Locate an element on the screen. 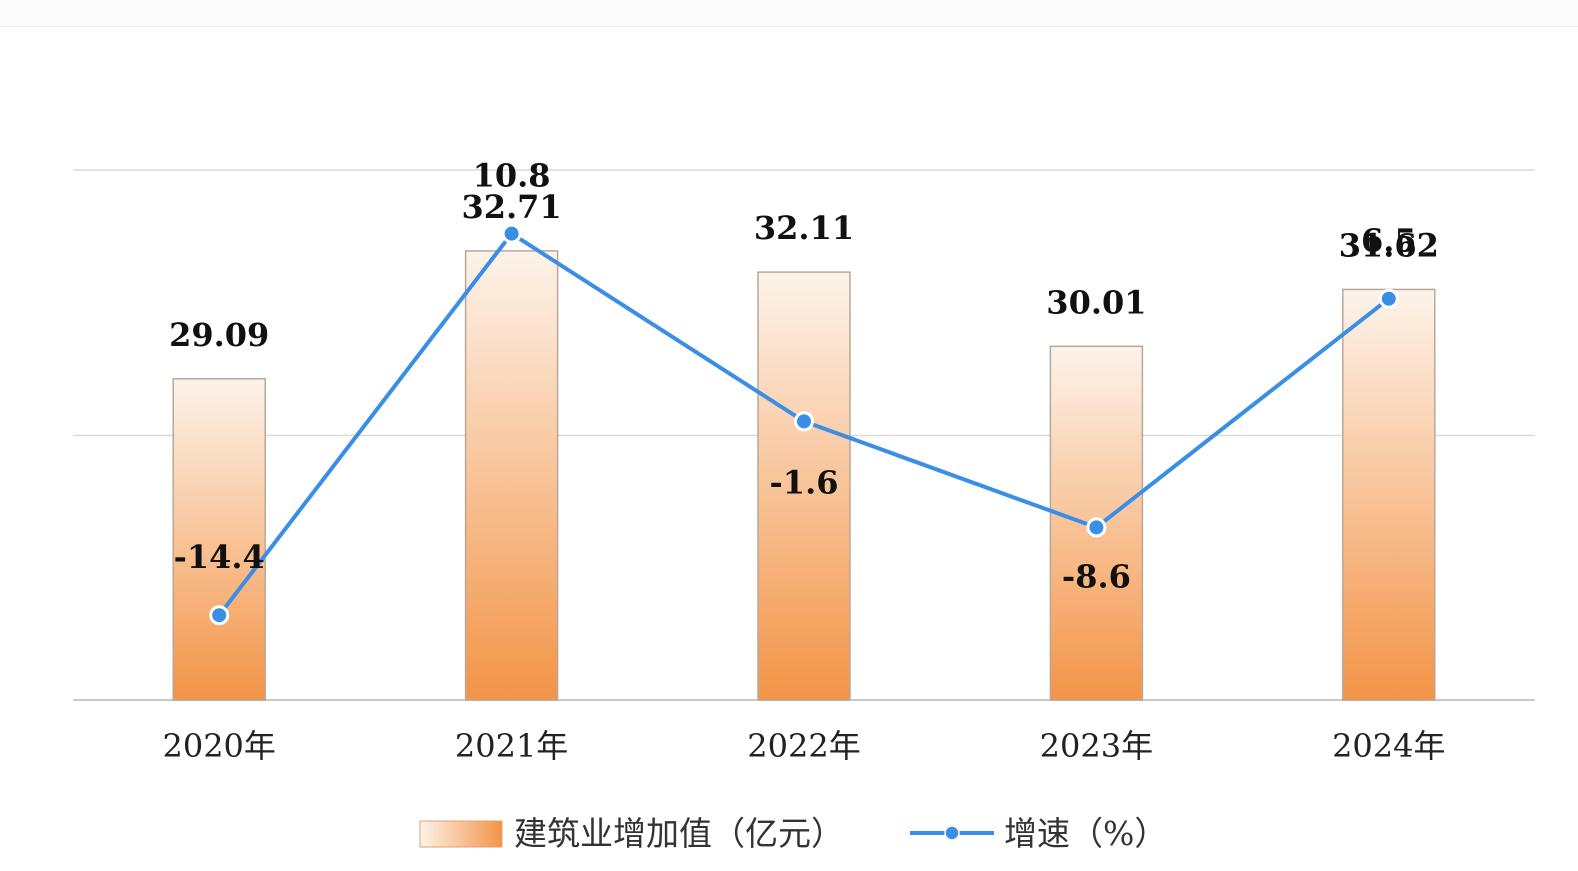  x-axis-tick-labels: 2020年 2021年 2022年 2023年 2024年 is located at coordinates (803, 746).